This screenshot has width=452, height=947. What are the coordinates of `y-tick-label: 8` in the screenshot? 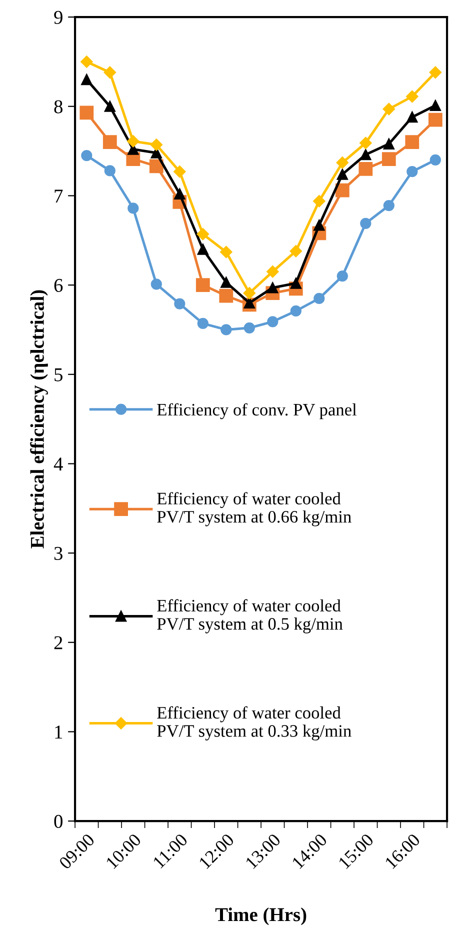 It's located at (58, 107).